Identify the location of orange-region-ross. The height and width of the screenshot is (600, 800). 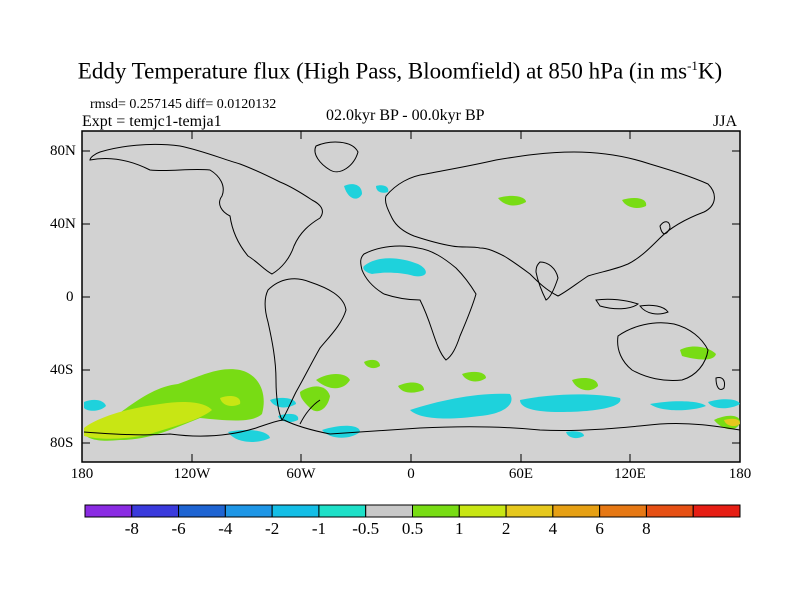
(732, 422).